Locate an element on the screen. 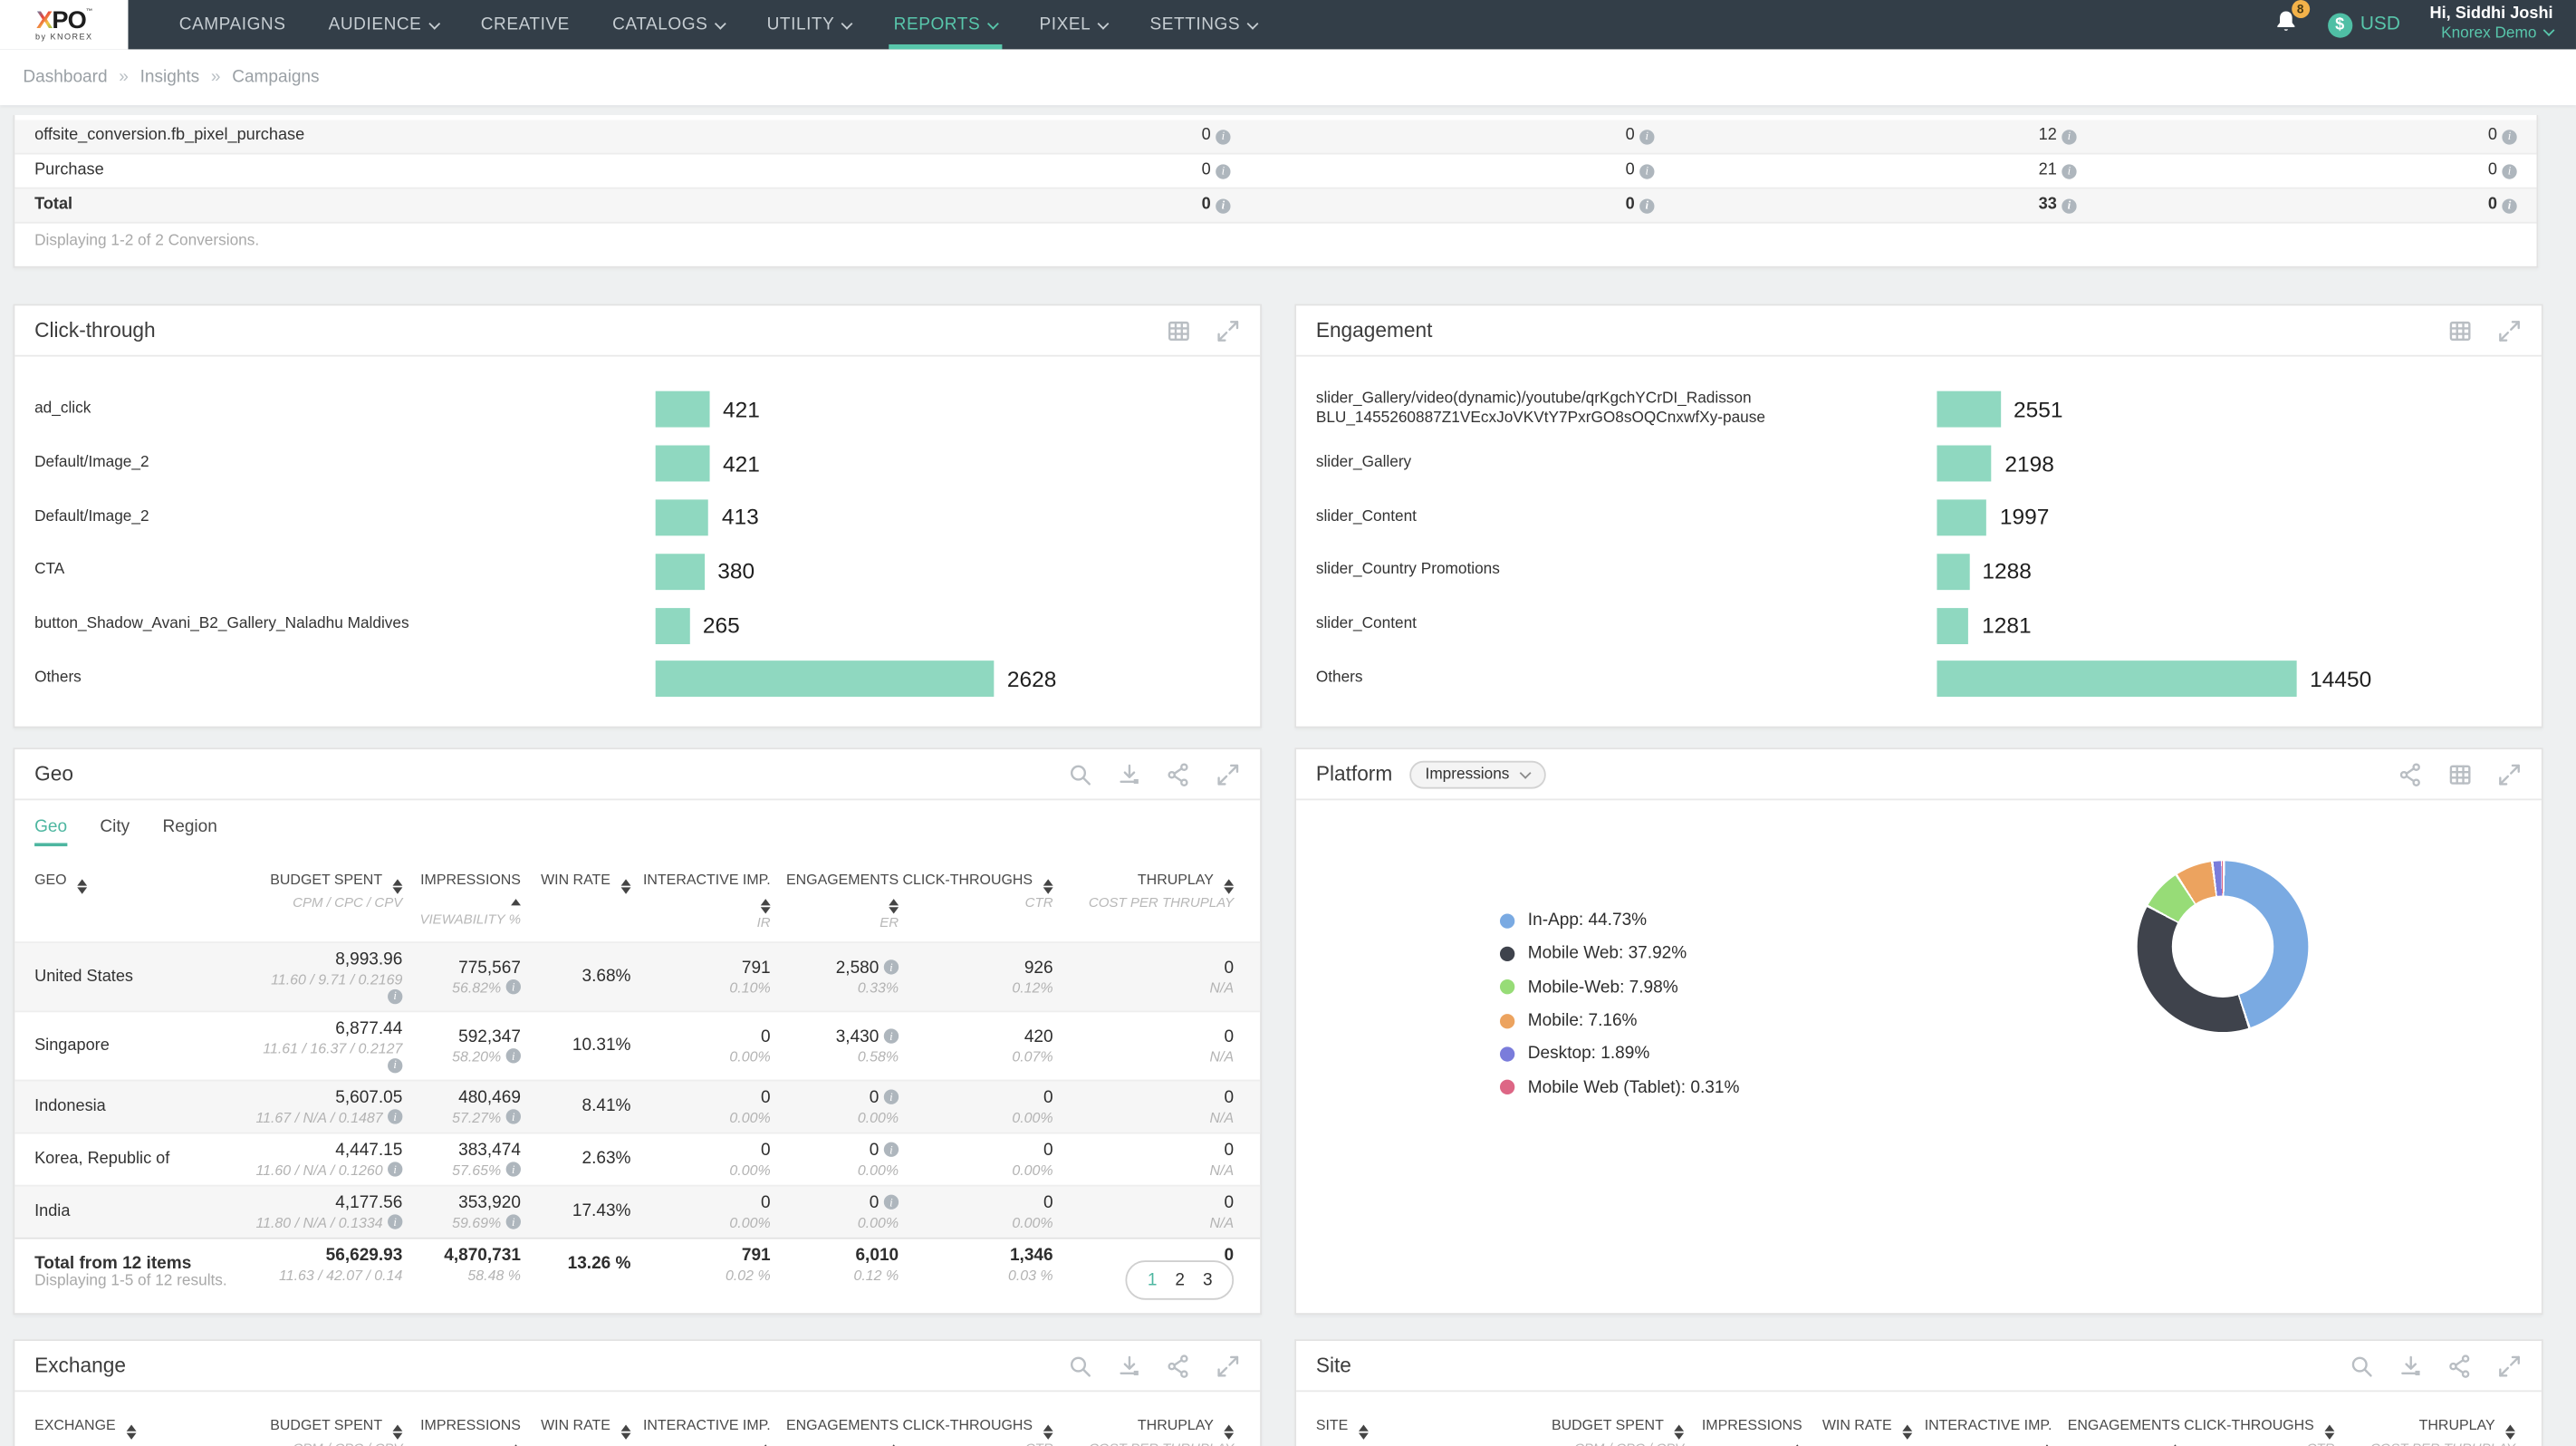  tab-region: Region is located at coordinates (189, 826).